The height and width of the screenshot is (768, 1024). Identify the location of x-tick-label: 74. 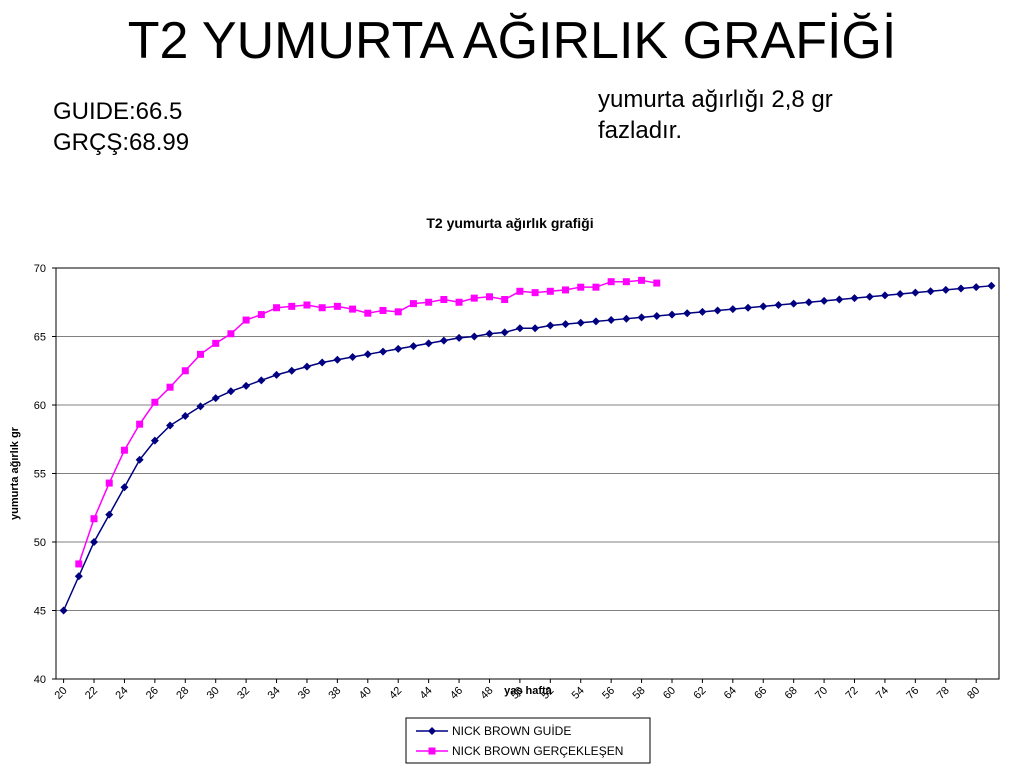
(882, 693).